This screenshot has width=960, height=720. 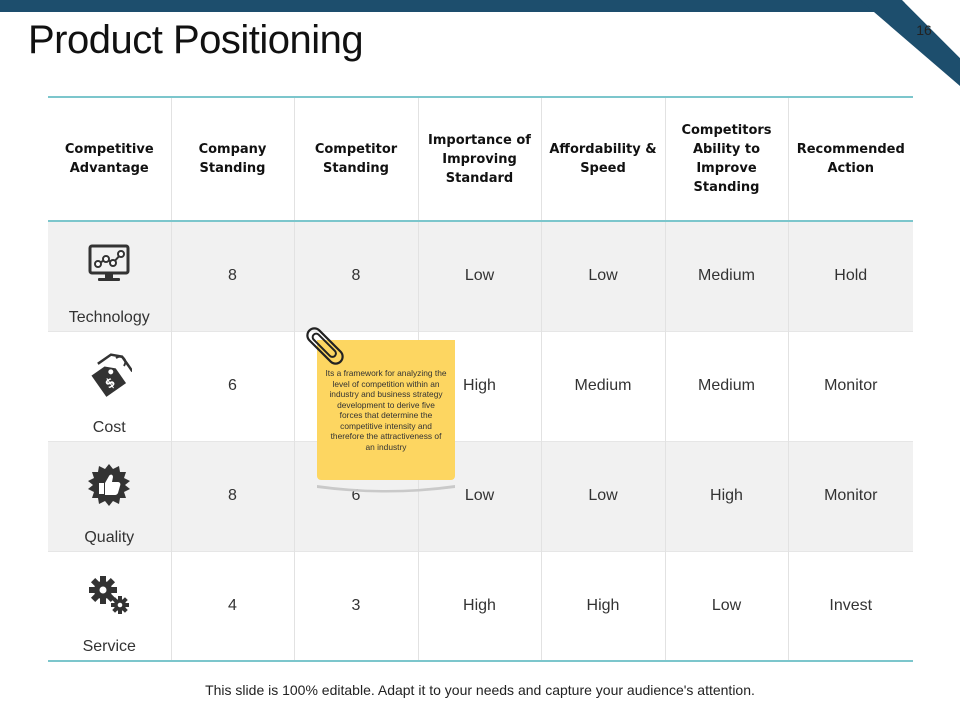 What do you see at coordinates (602, 385) in the screenshot?
I see `affordability-cell: Medium` at bounding box center [602, 385].